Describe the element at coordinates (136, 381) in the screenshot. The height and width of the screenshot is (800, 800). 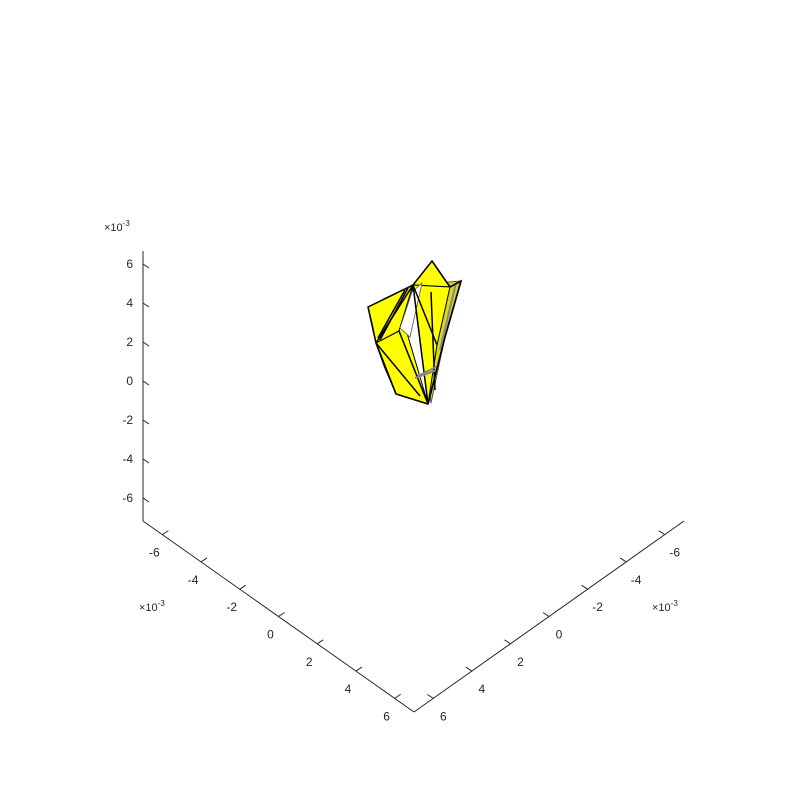
I see `z-axis-ticks: 6 4 2 0 -2 -4 -6` at that location.